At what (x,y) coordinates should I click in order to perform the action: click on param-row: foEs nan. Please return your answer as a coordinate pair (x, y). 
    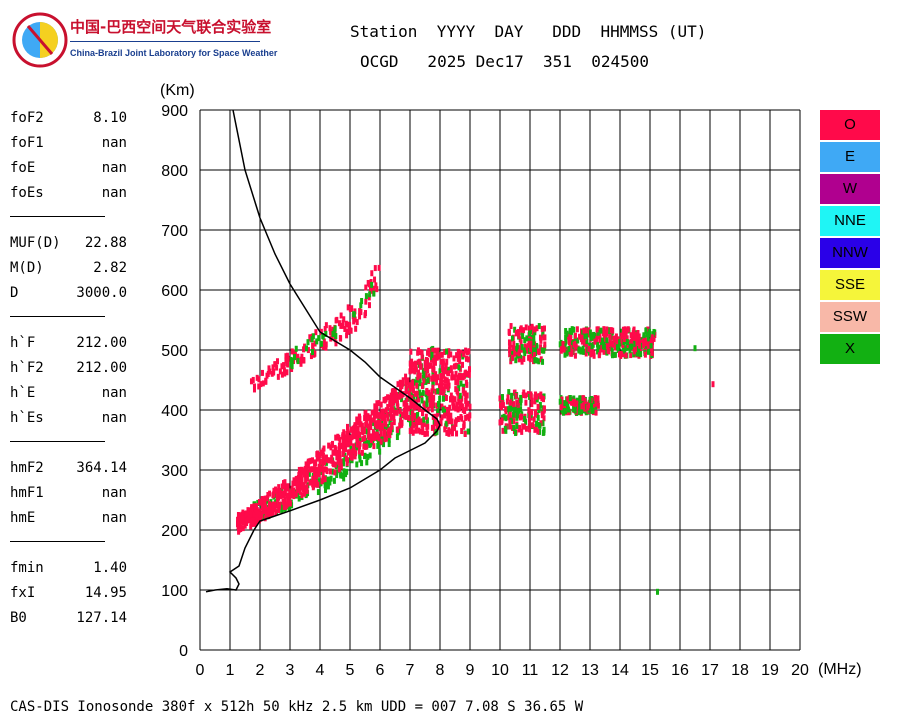
    Looking at the image, I should click on (68, 193).